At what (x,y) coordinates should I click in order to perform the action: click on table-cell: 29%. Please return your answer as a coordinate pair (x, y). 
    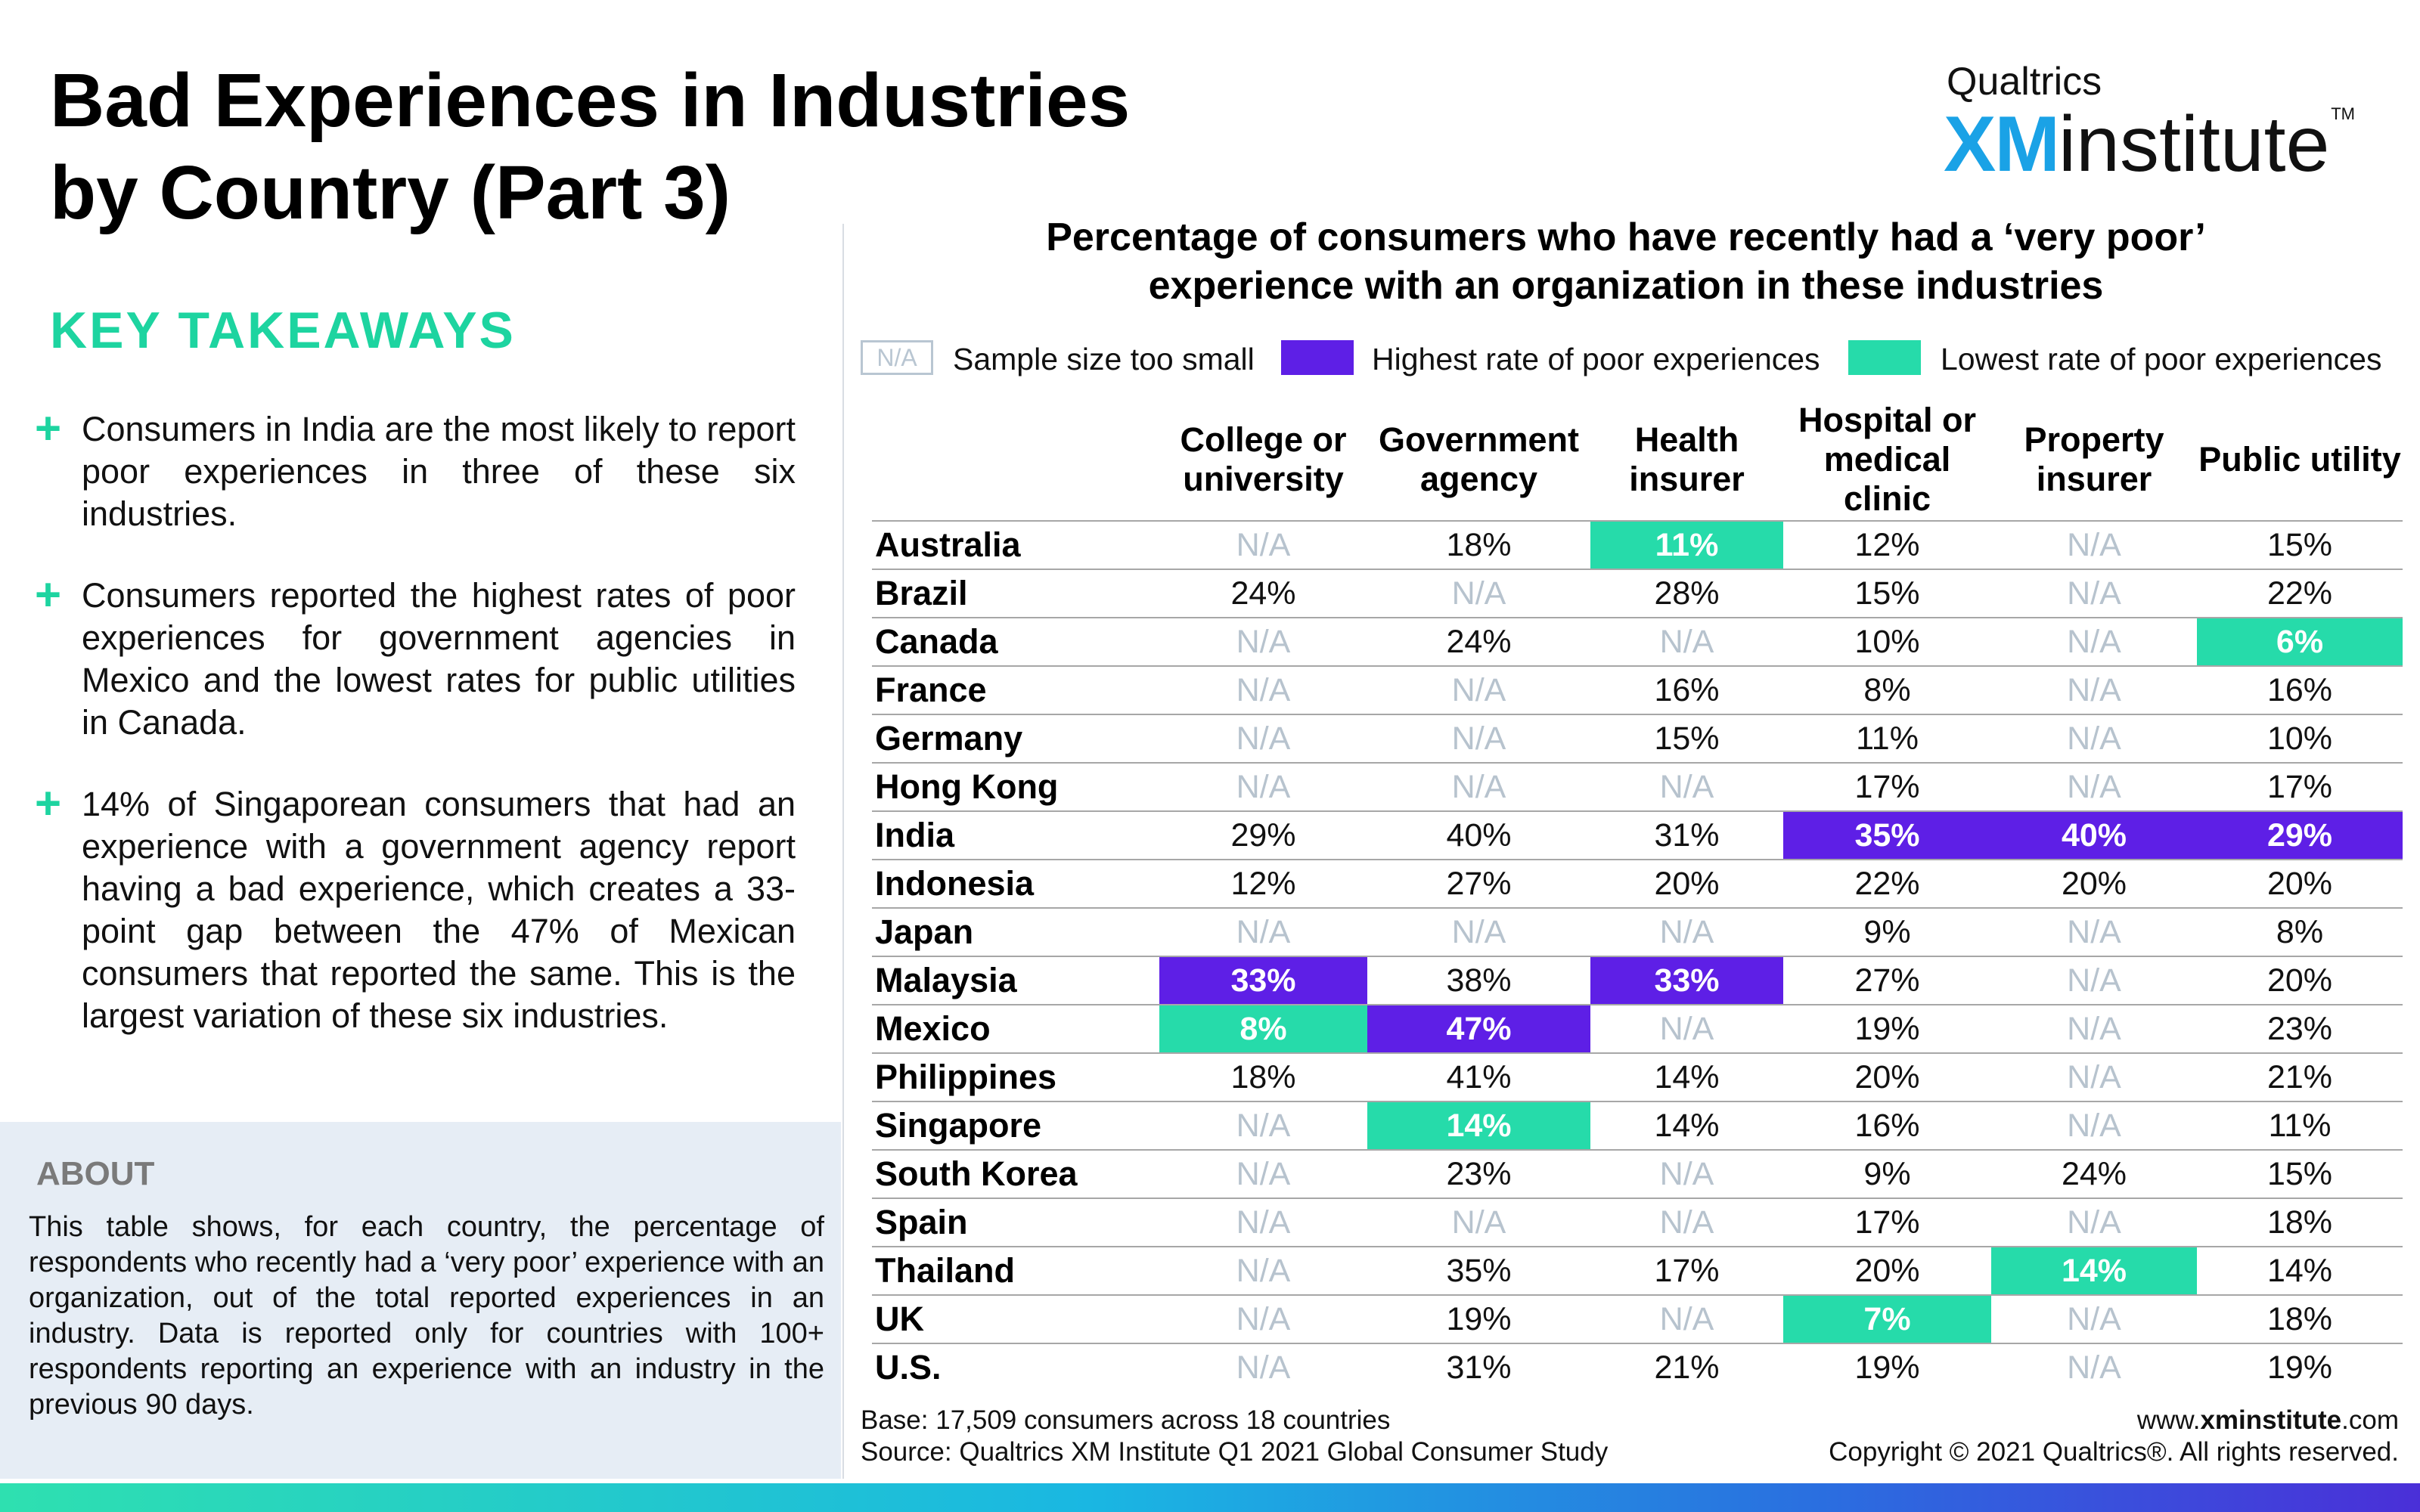
    Looking at the image, I should click on (1263, 835).